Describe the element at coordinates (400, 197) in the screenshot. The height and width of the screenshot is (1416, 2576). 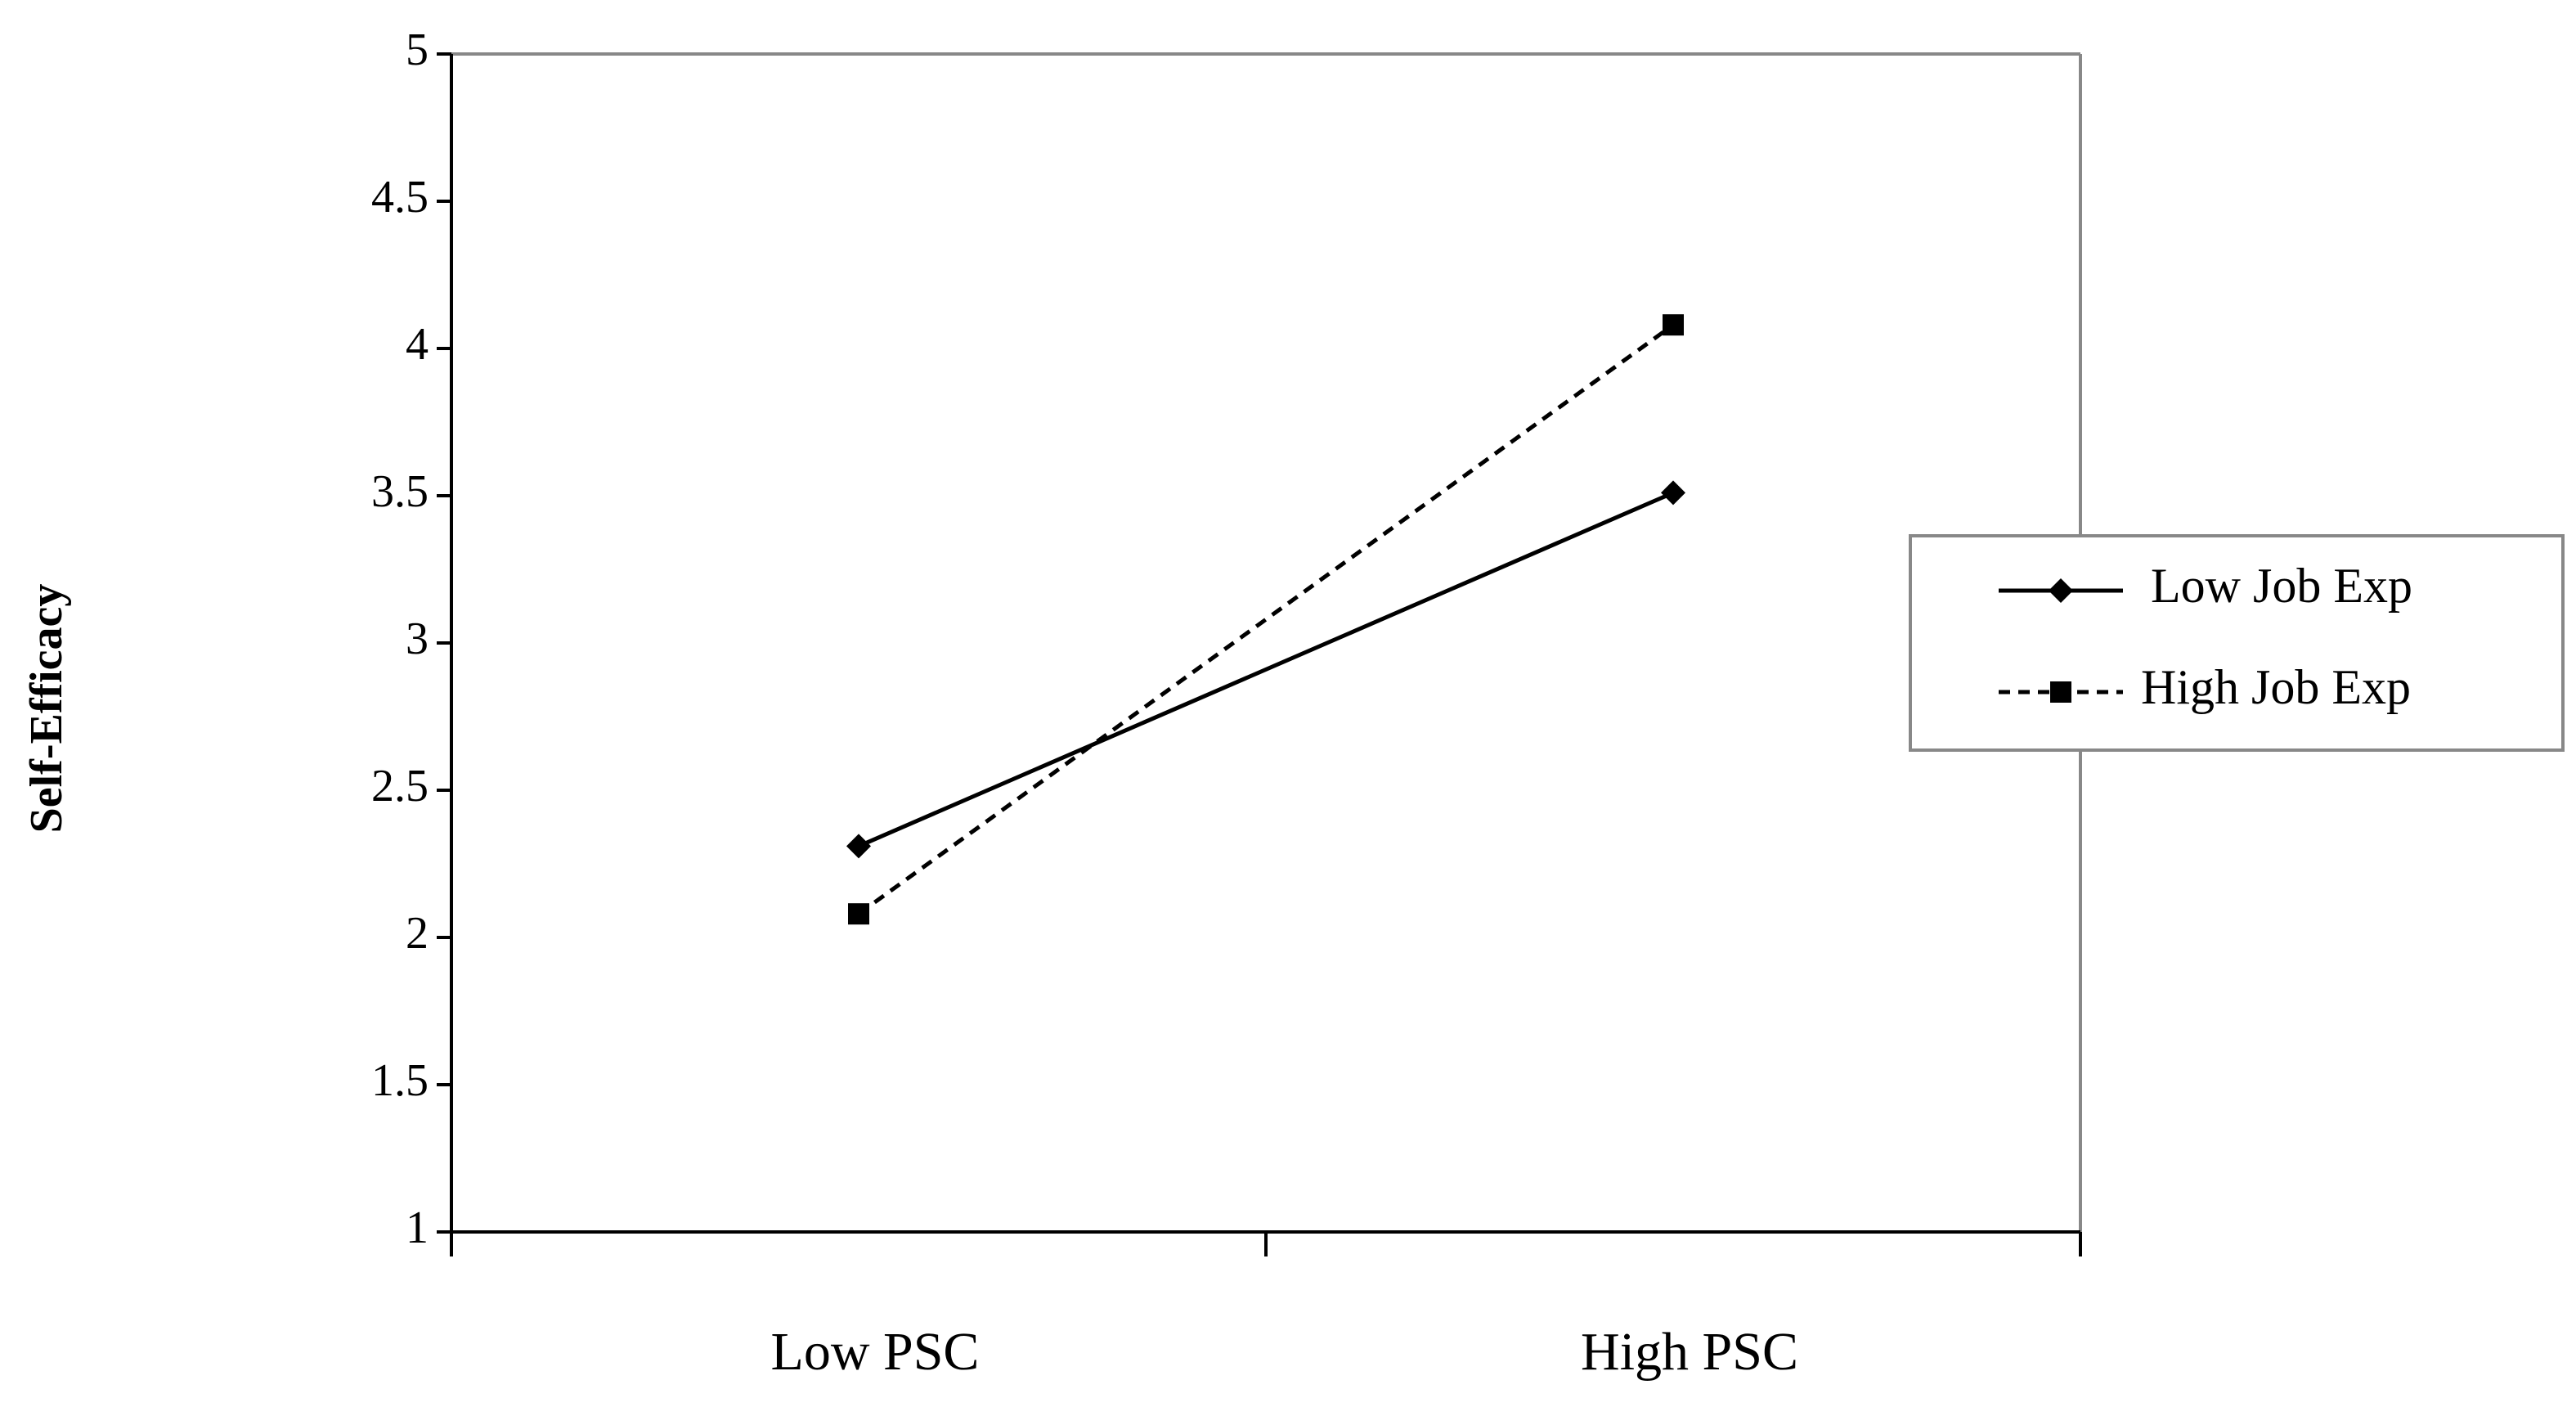
I see `y-tick-label: 4.5` at that location.